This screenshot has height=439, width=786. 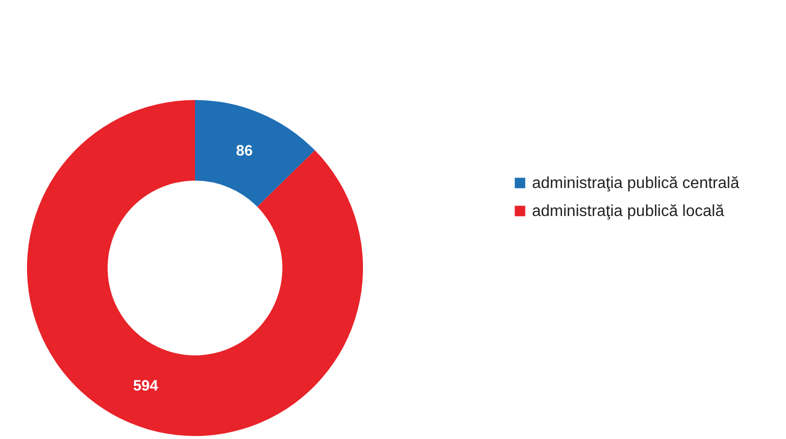 I want to click on legend-label: administraţia publică locală, so click(x=628, y=211).